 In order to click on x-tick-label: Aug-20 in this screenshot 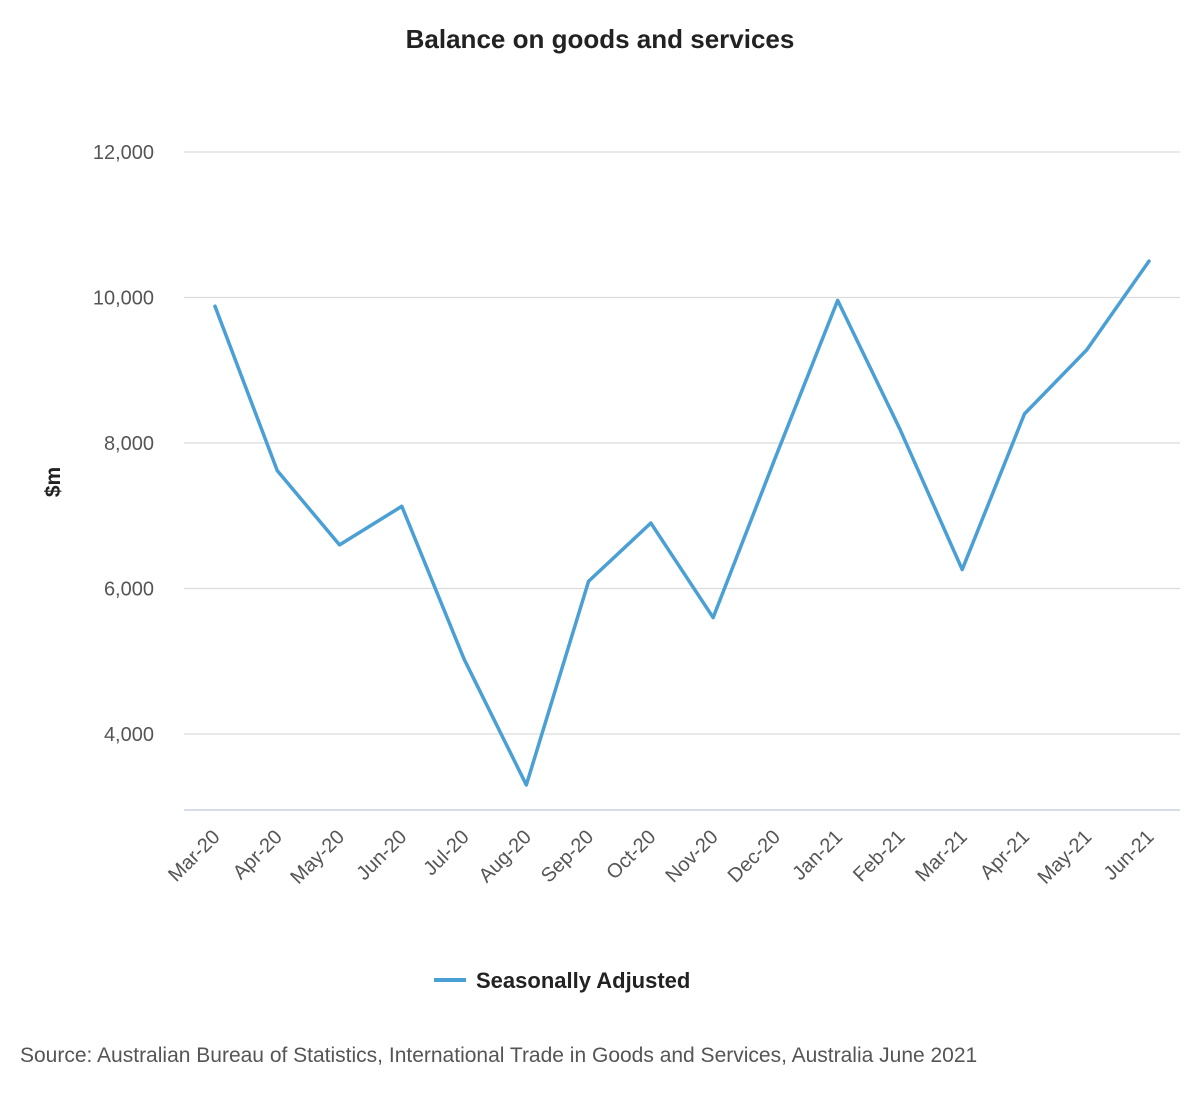, I will do `click(505, 856)`.